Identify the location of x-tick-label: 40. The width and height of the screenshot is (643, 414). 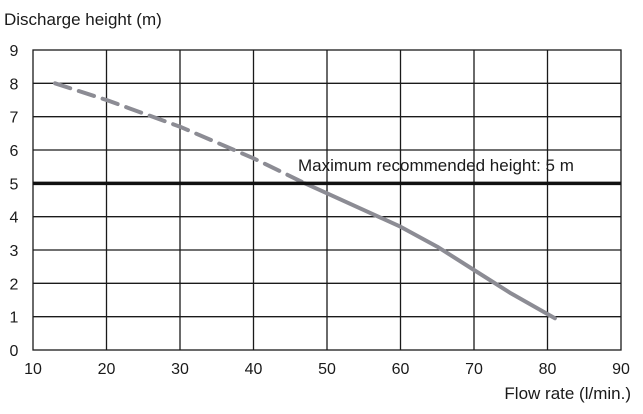
(254, 369).